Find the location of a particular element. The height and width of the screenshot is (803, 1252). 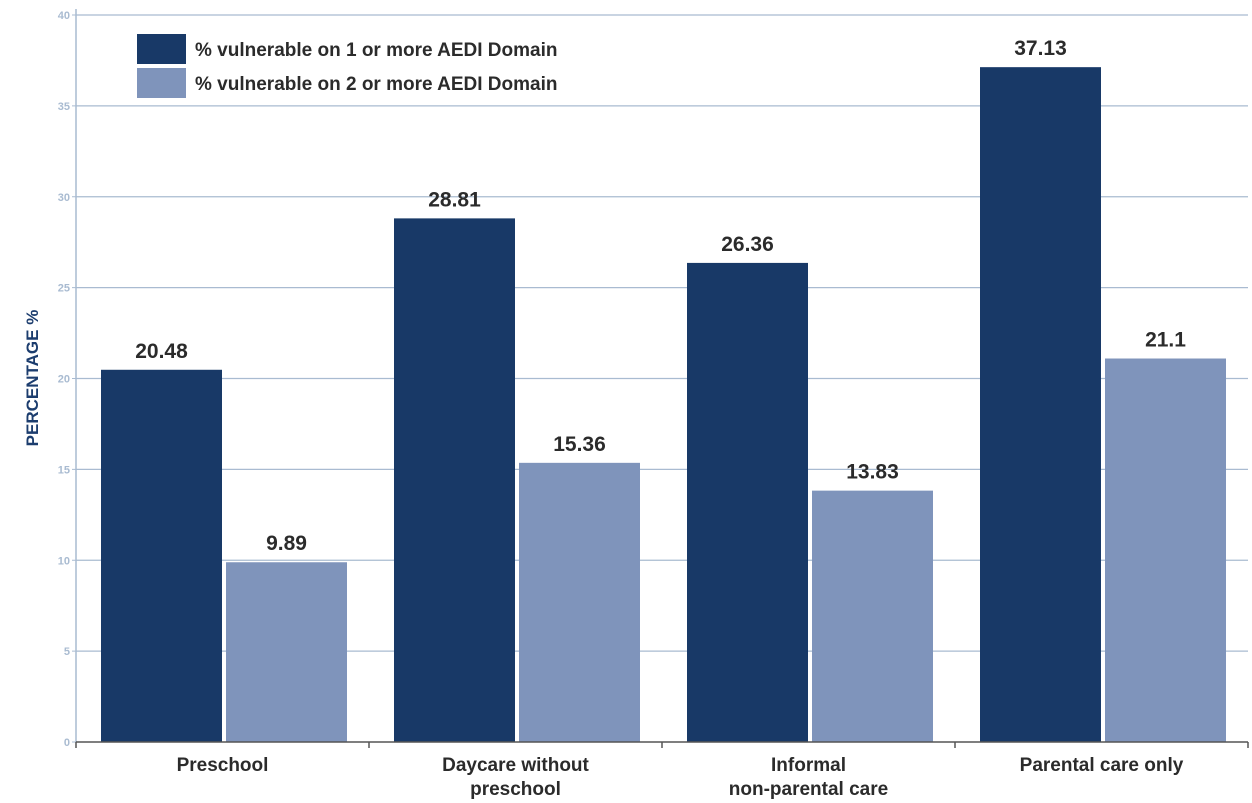

y-axis-title: PERCENTAGE % is located at coordinates (32, 378).